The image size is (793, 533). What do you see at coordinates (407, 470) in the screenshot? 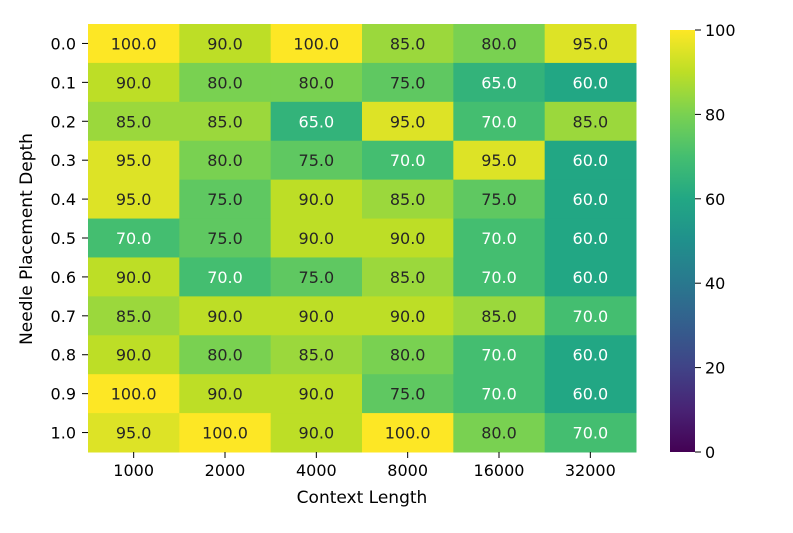
I see `x-tick-label: 8000` at bounding box center [407, 470].